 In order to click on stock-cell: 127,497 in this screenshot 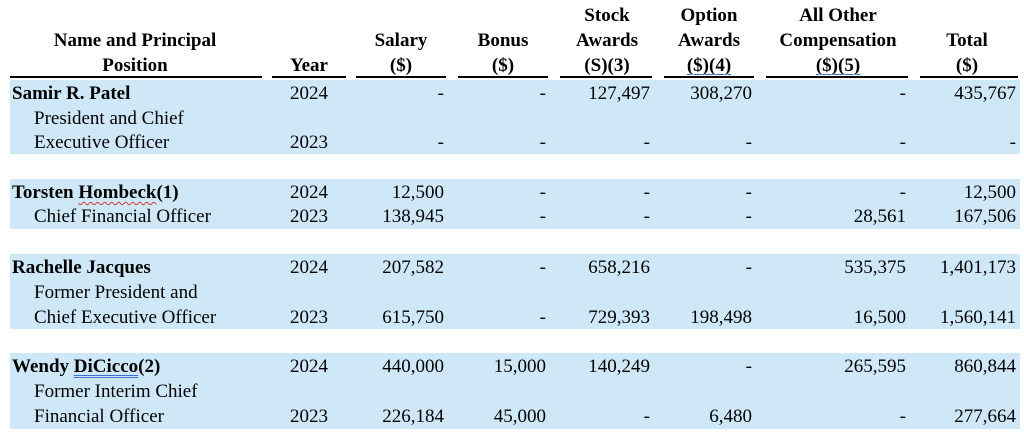, I will do `click(619, 93)`.